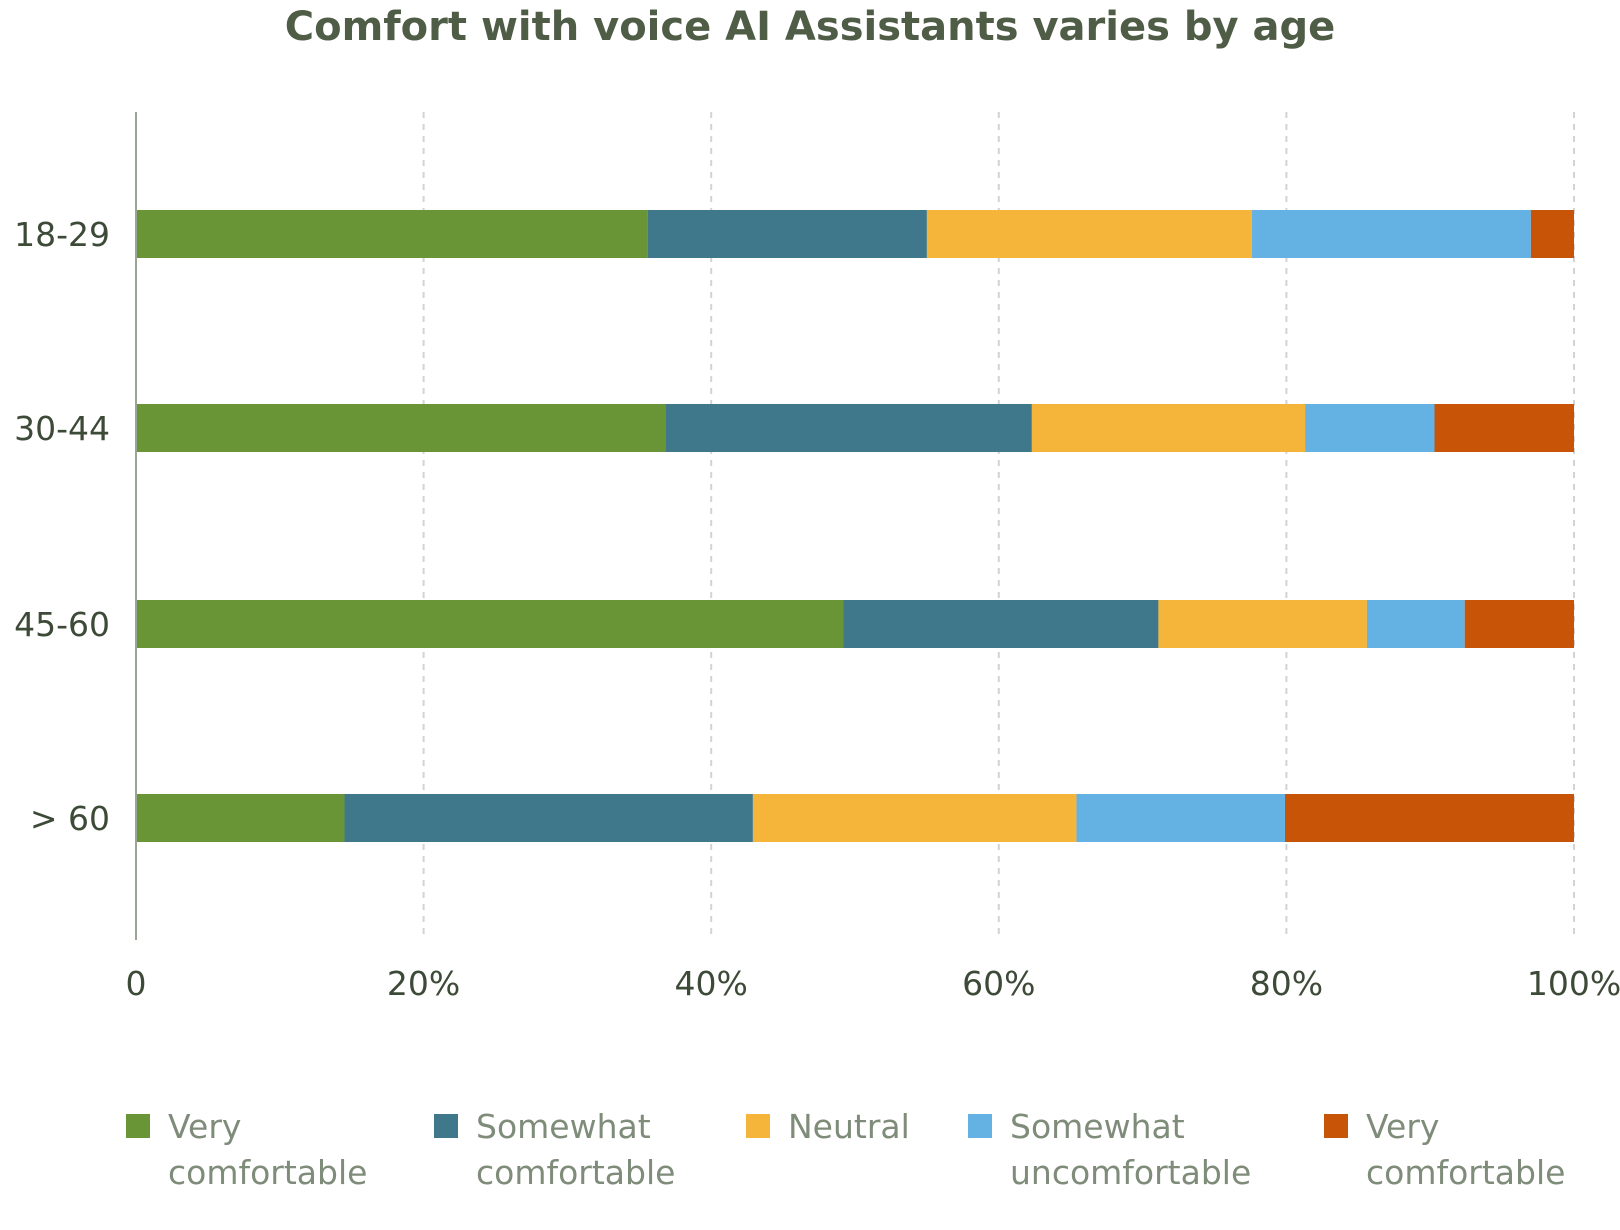 This screenshot has height=1230, width=1620. What do you see at coordinates (1109, 1149) in the screenshot?
I see `legend-item: Somewhat uncomfortable` at bounding box center [1109, 1149].